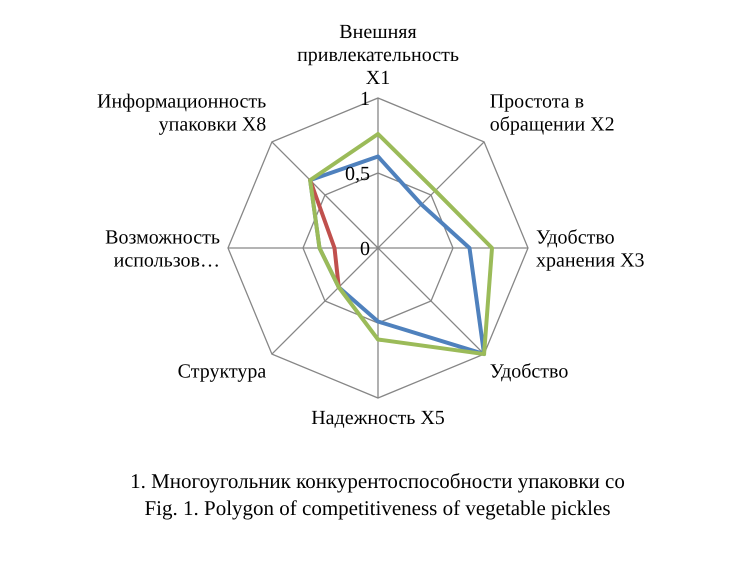  What do you see at coordinates (365, 249) in the screenshot?
I see `y-tick-label: 0` at bounding box center [365, 249].